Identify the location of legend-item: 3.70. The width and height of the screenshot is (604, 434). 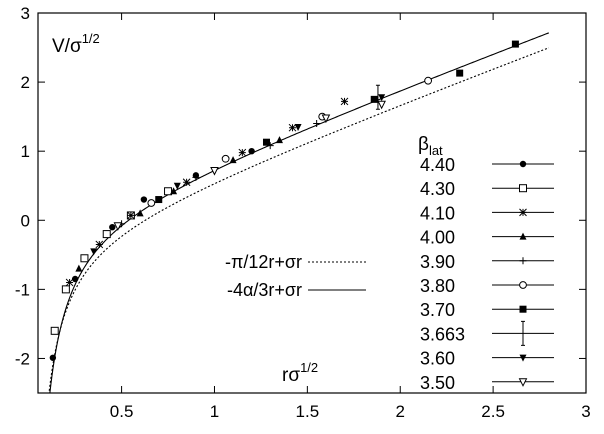
(487, 310).